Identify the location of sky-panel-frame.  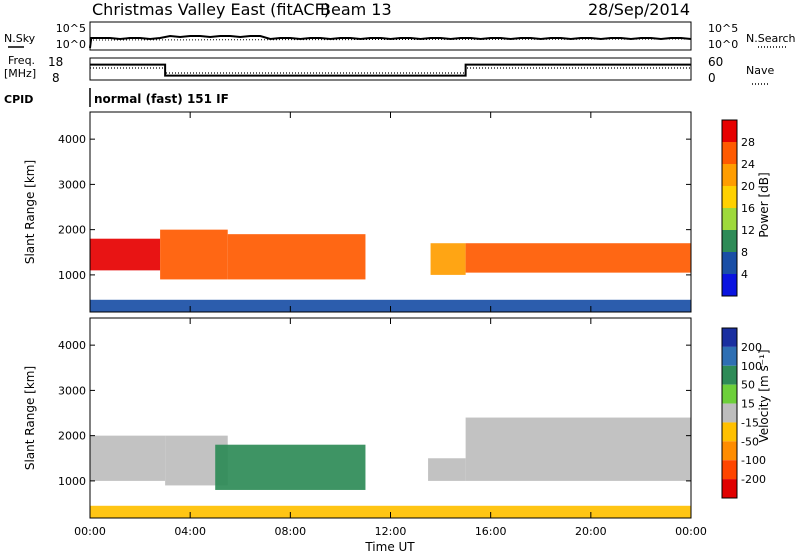
(390, 36).